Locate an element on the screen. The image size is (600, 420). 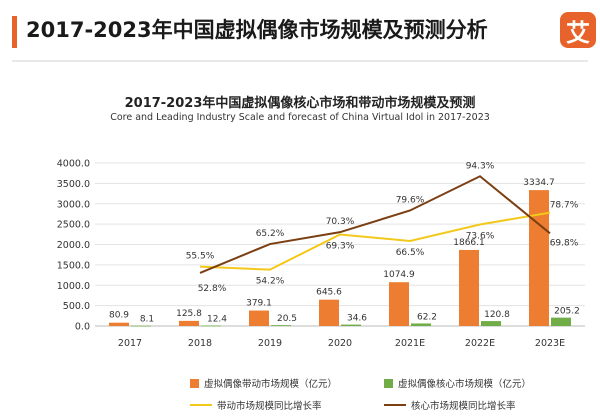
data-label-leading-growth: 66.5% is located at coordinates (410, 253).